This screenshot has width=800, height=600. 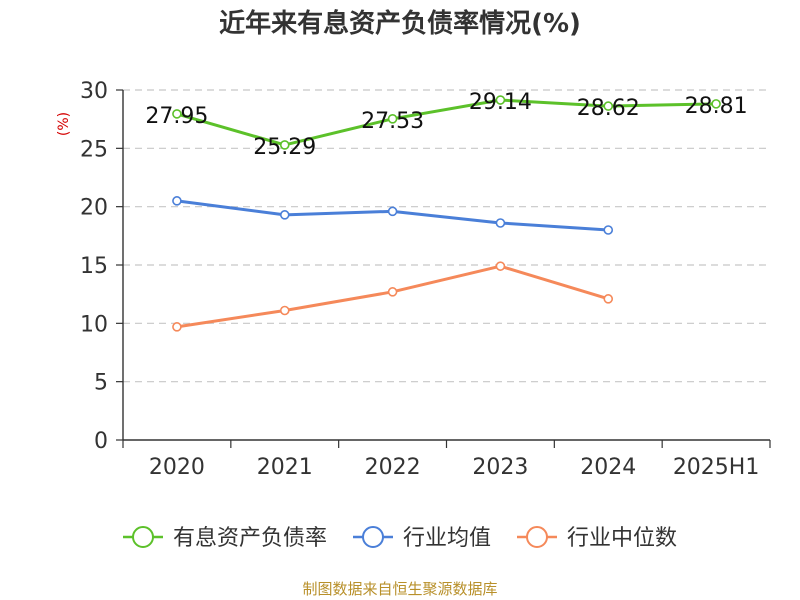 I want to click on data-label: 27.95, so click(x=176, y=116).